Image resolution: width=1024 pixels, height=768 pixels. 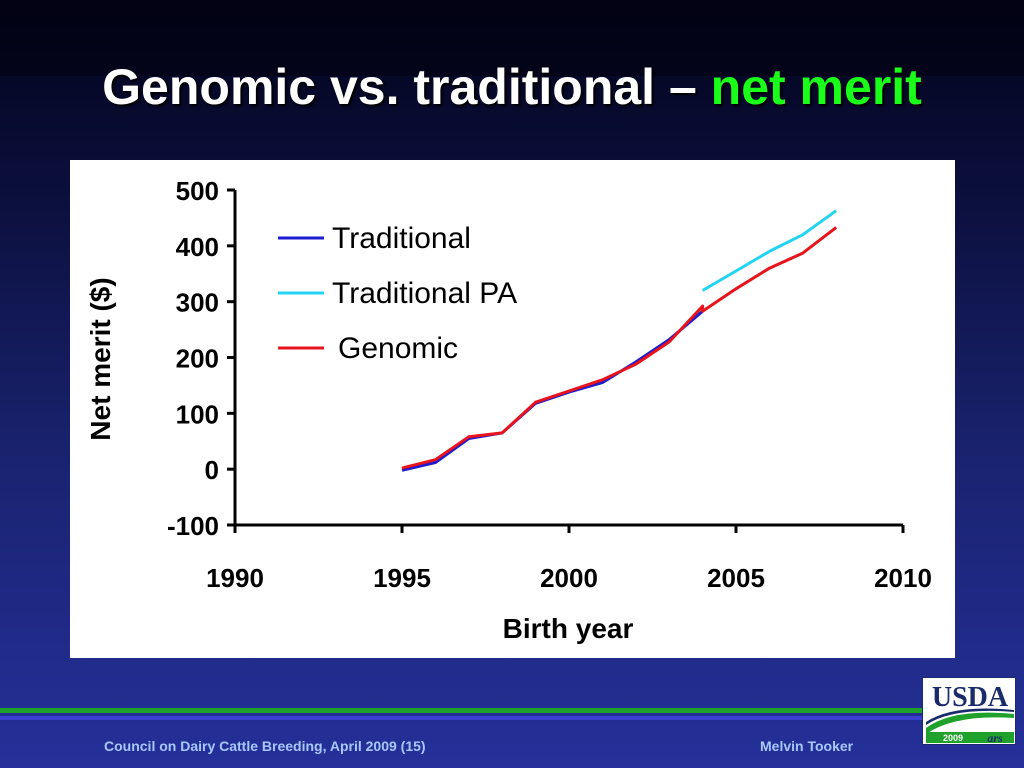 I want to click on usda-logo: USDA 2009 ars, so click(x=969, y=711).